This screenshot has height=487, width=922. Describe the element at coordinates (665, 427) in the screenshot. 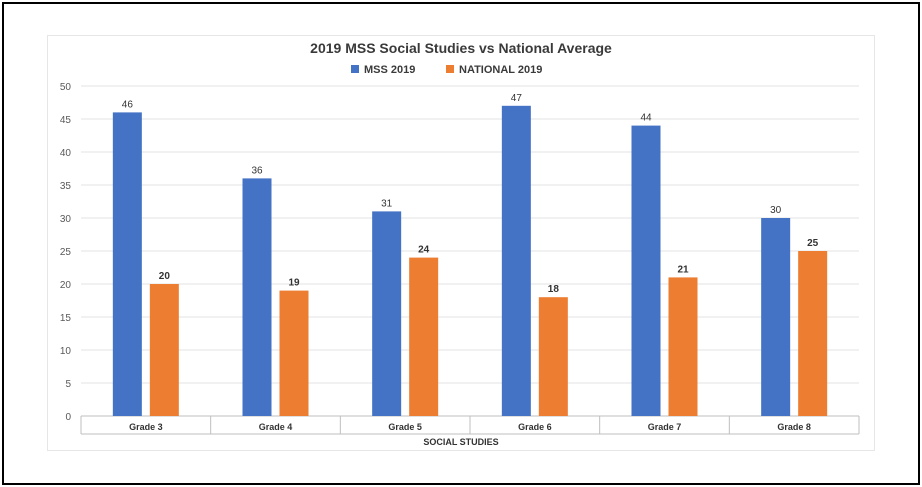

I see `x-category-label: Grade 7` at that location.